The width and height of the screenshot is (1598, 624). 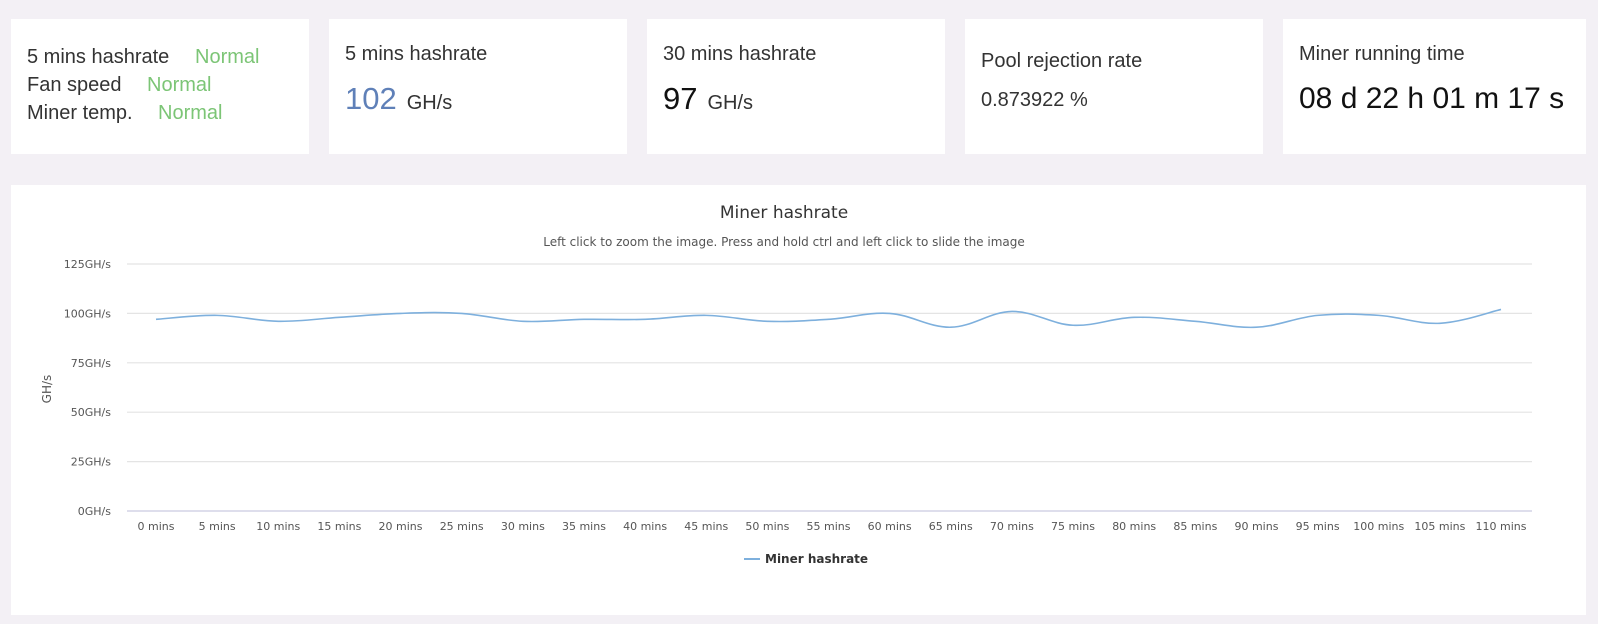 What do you see at coordinates (645, 526) in the screenshot?
I see `x-tick-label: 40 mins` at bounding box center [645, 526].